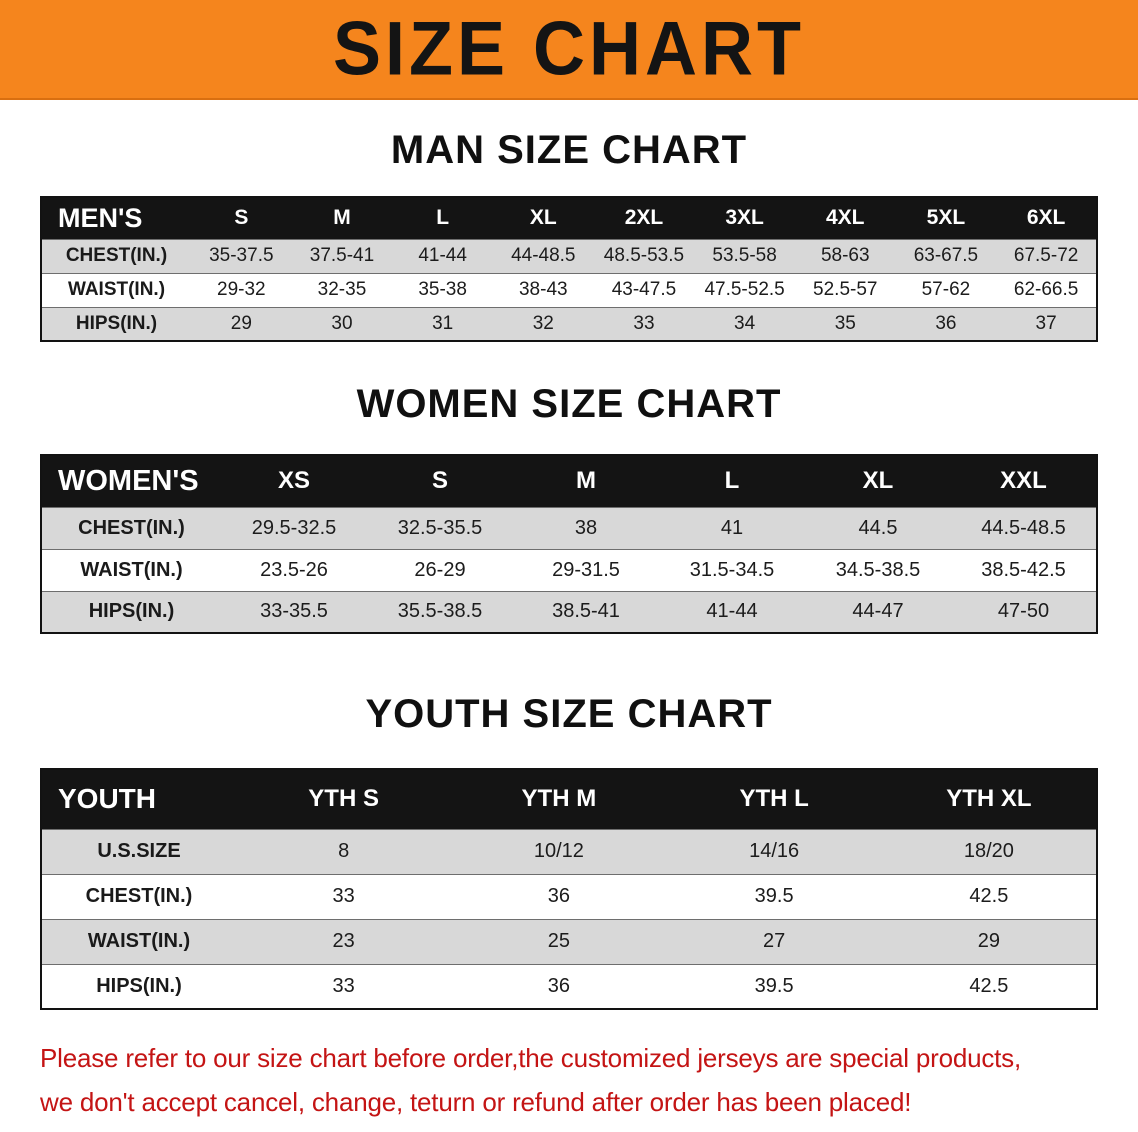 Image resolution: width=1138 pixels, height=1132 pixels. Describe the element at coordinates (442, 289) in the screenshot. I see `measurement-value: 35-38` at that location.